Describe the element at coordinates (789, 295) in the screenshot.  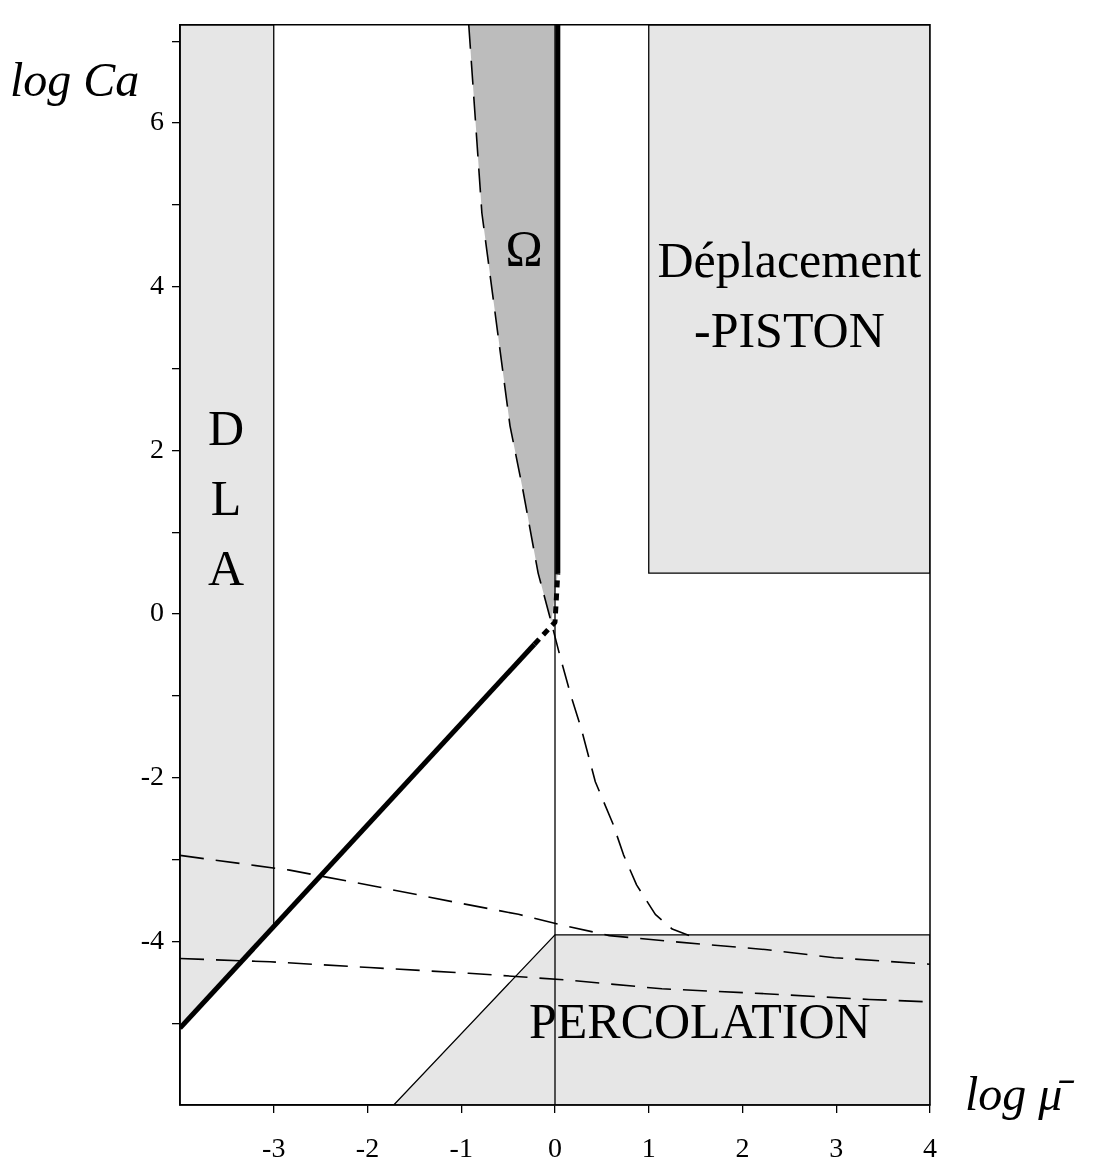
I see `annotation: Déplacement -PISTON` at that location.